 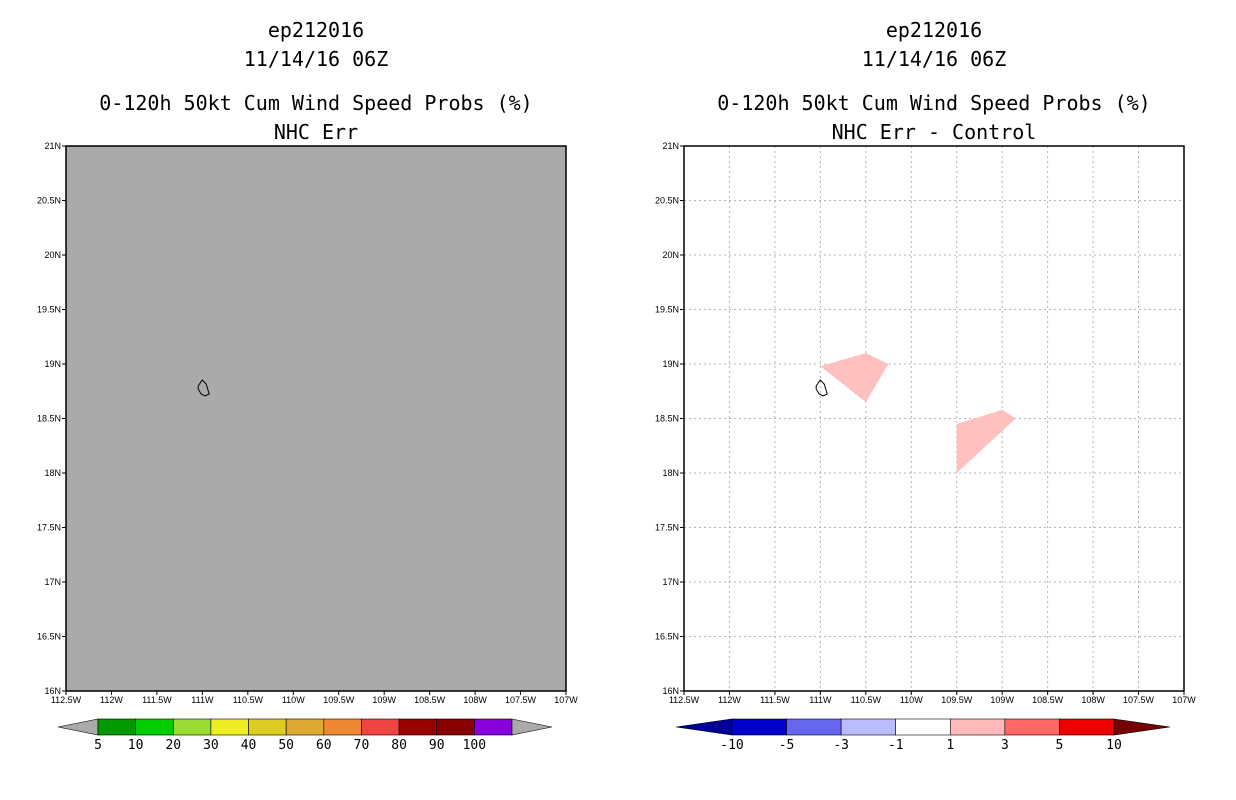 I want to click on colorbar-label: -3, so click(x=841, y=745).